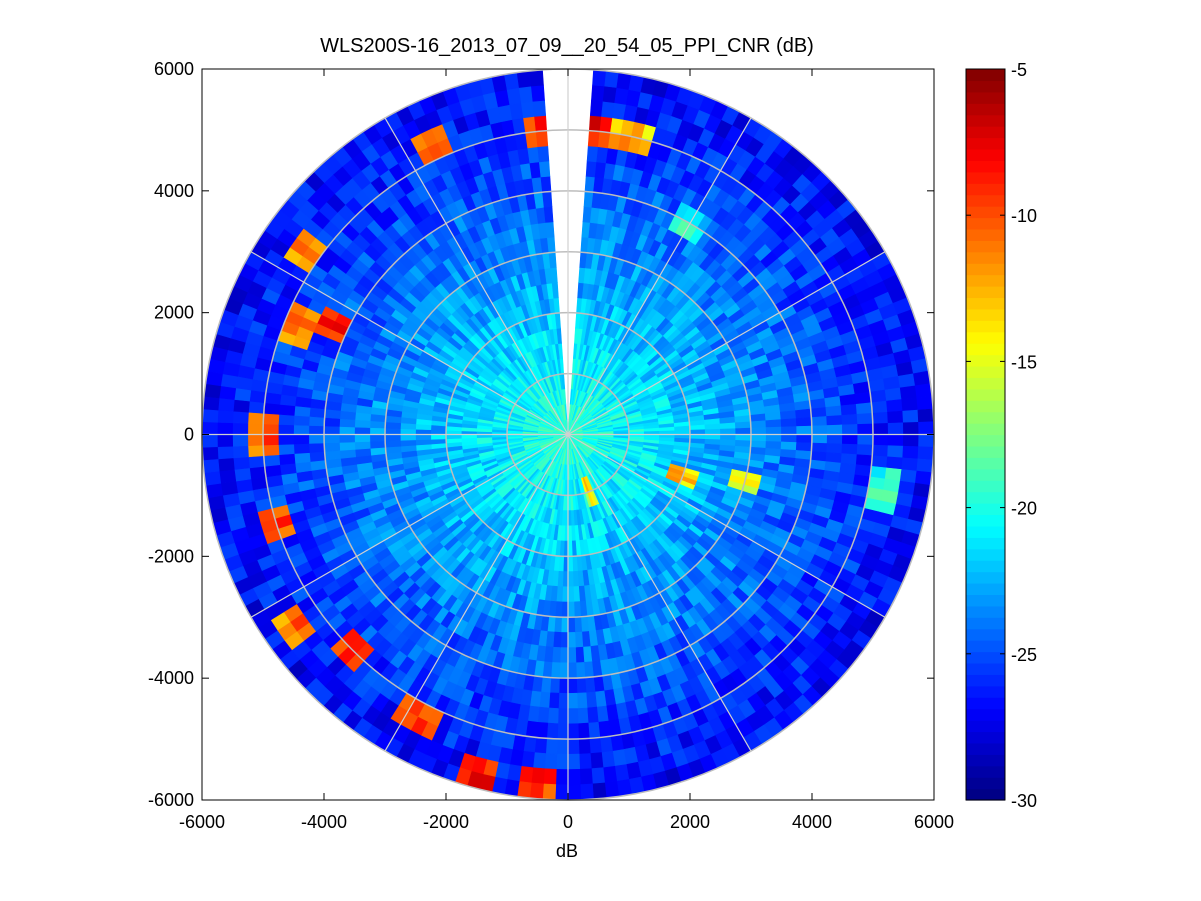 This screenshot has width=1201, height=901. I want to click on y-tick-label: -4000, so click(171, 678).